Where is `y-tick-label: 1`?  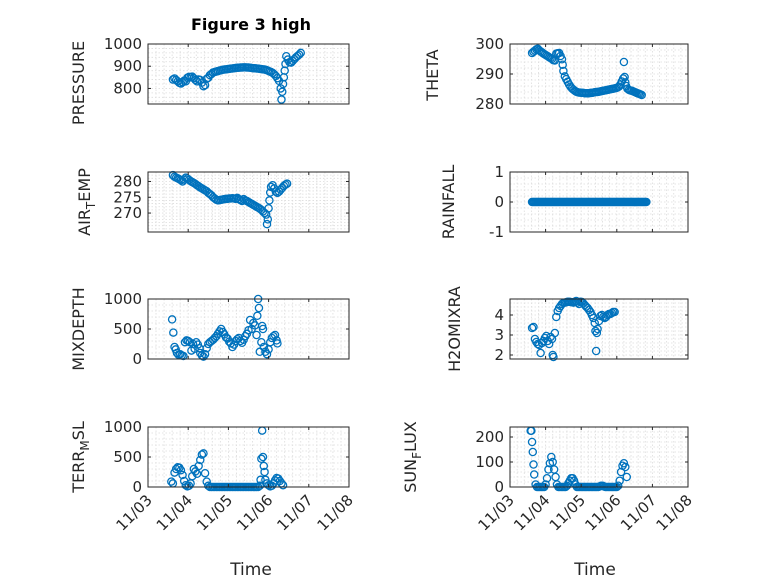 y-tick-label: 1 is located at coordinates (499, 172).